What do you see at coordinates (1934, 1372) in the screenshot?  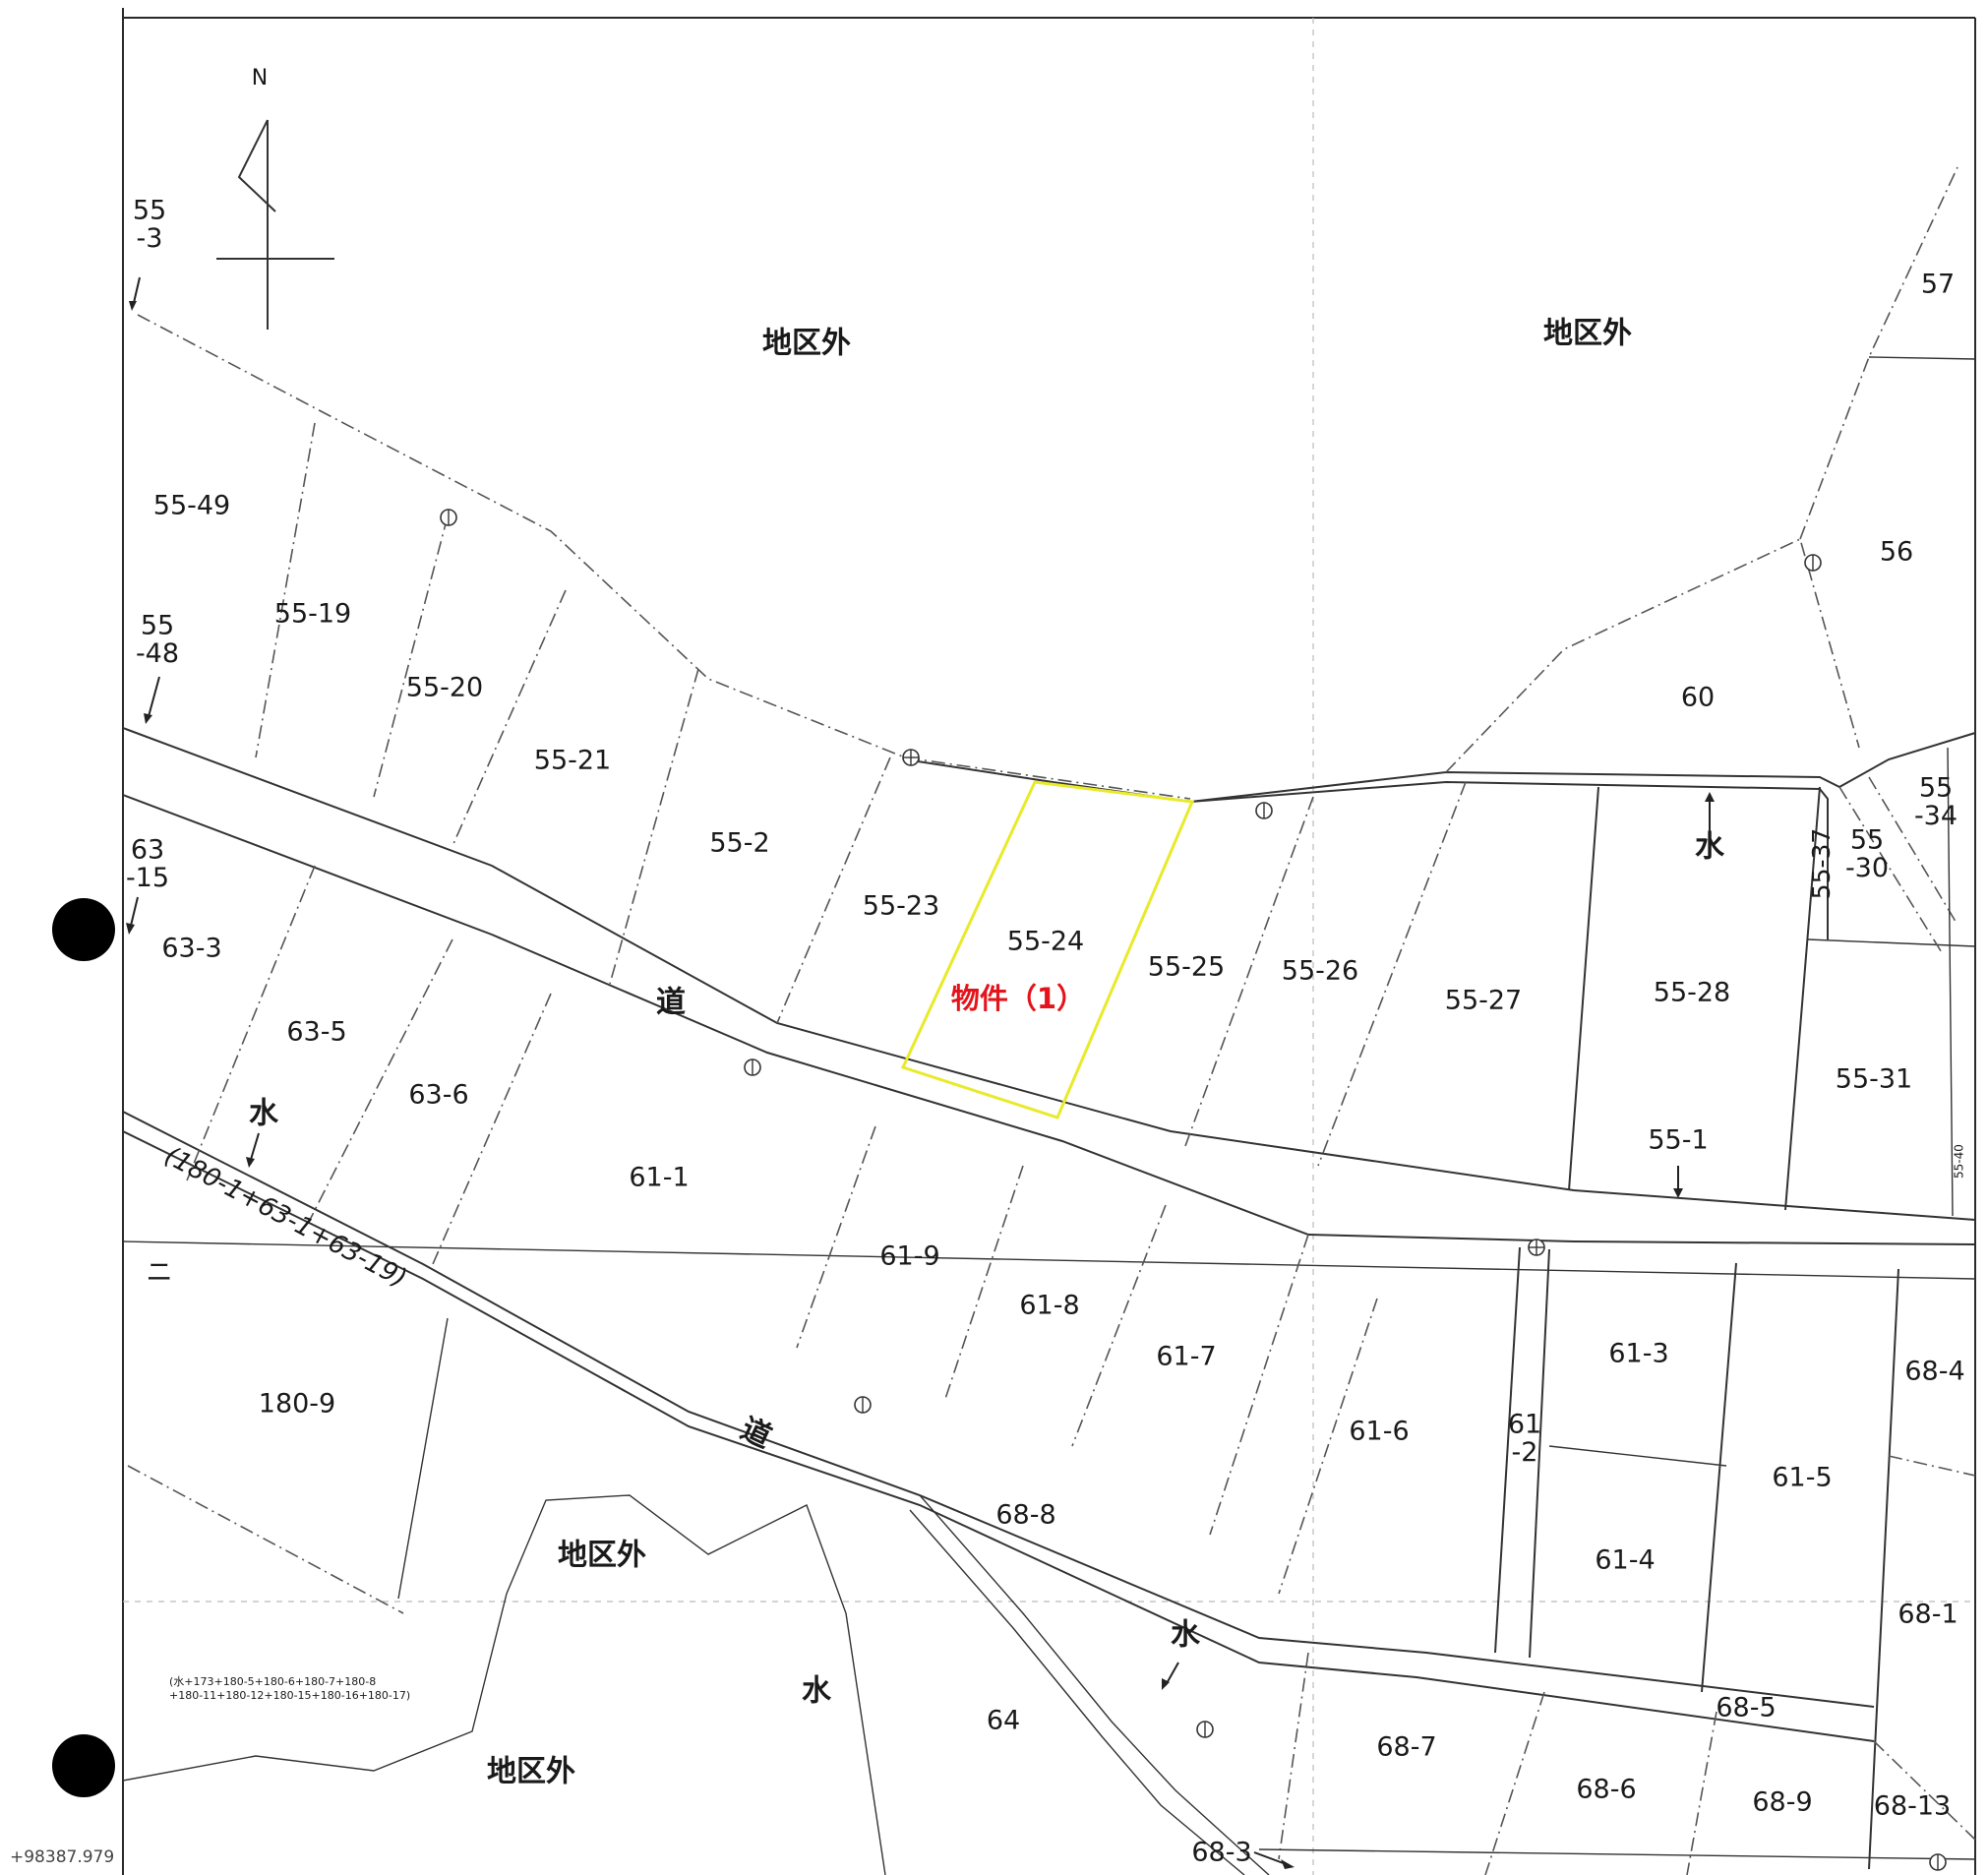 I see `parcel-label: 68-4` at bounding box center [1934, 1372].